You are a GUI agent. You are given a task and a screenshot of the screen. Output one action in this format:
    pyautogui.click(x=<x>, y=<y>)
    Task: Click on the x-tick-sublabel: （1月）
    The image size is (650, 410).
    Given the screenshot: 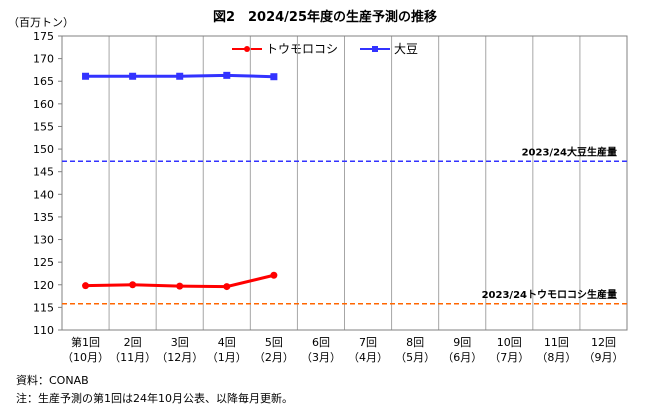 What is the action you would take?
    pyautogui.click(x=227, y=357)
    